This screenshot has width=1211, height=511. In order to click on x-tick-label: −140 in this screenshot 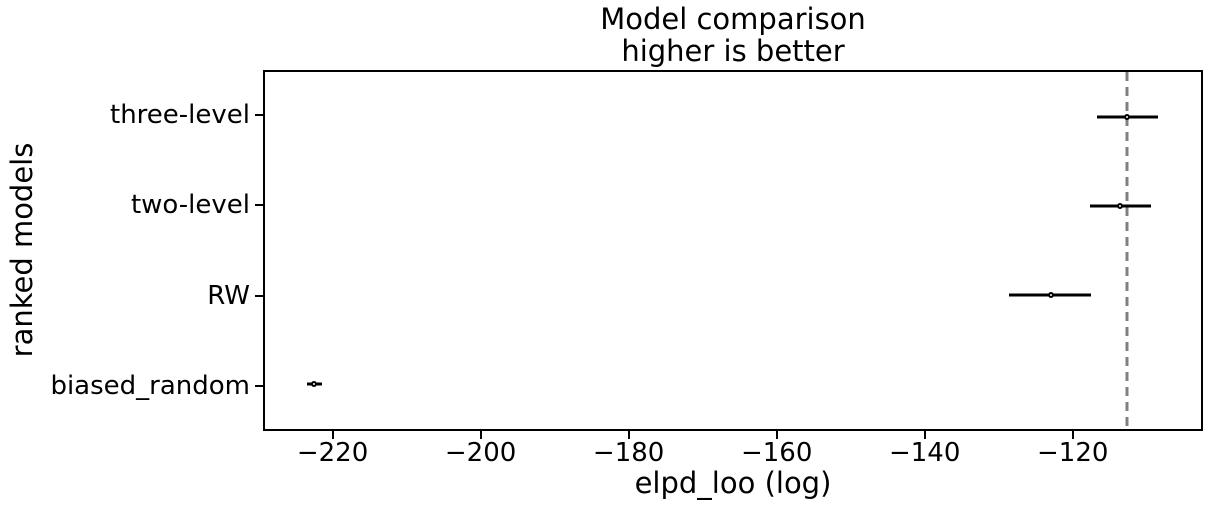, I will do `click(924, 453)`.